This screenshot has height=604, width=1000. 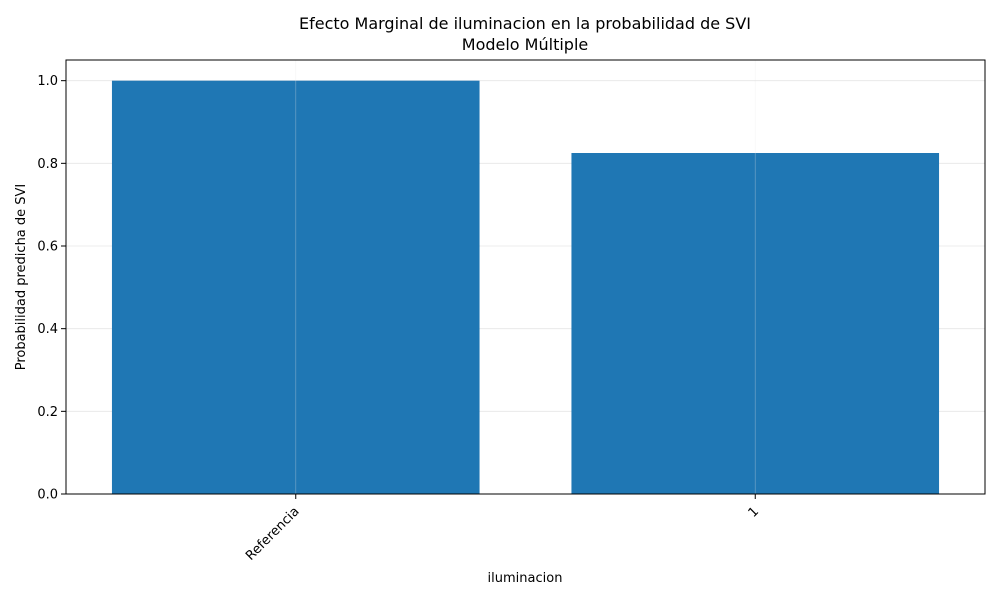 What do you see at coordinates (525, 44) in the screenshot?
I see `chart-subtitle: Modelo Múltiple` at bounding box center [525, 44].